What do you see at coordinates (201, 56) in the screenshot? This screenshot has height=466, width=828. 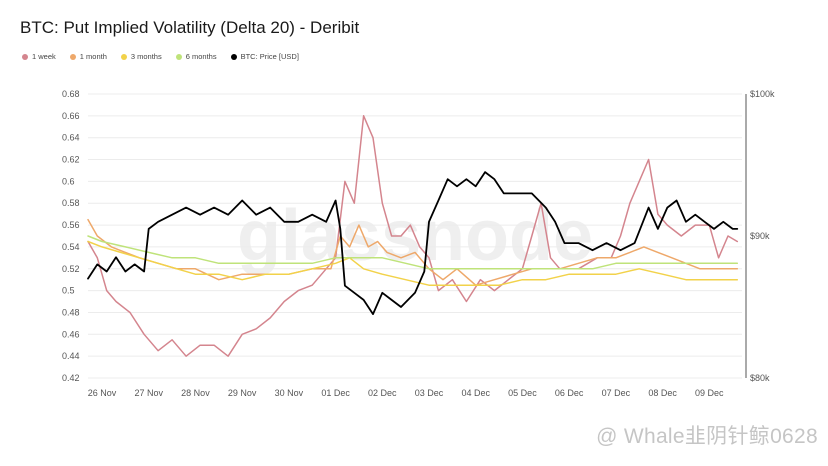 I see `legend-label: 6 months` at bounding box center [201, 56].